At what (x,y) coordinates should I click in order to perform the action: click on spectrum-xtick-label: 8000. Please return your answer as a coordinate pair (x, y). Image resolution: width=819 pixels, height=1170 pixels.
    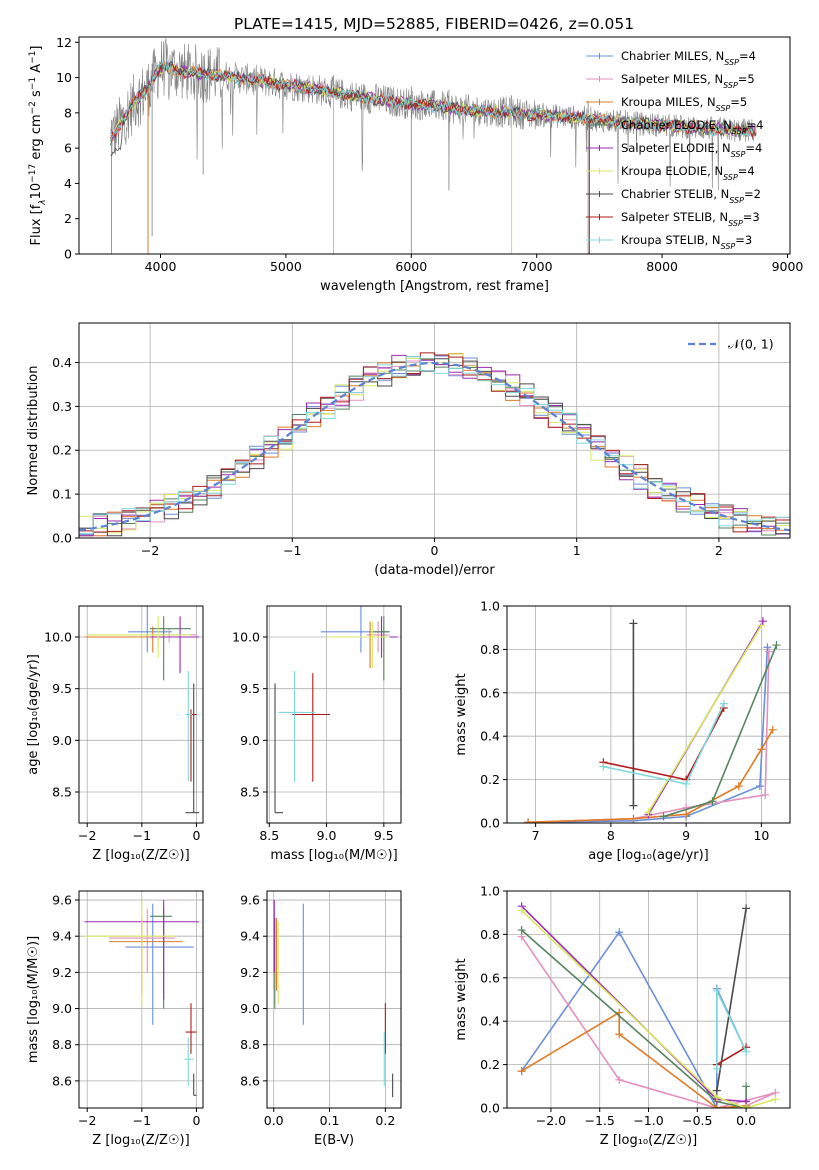
    Looking at the image, I should click on (662, 266).